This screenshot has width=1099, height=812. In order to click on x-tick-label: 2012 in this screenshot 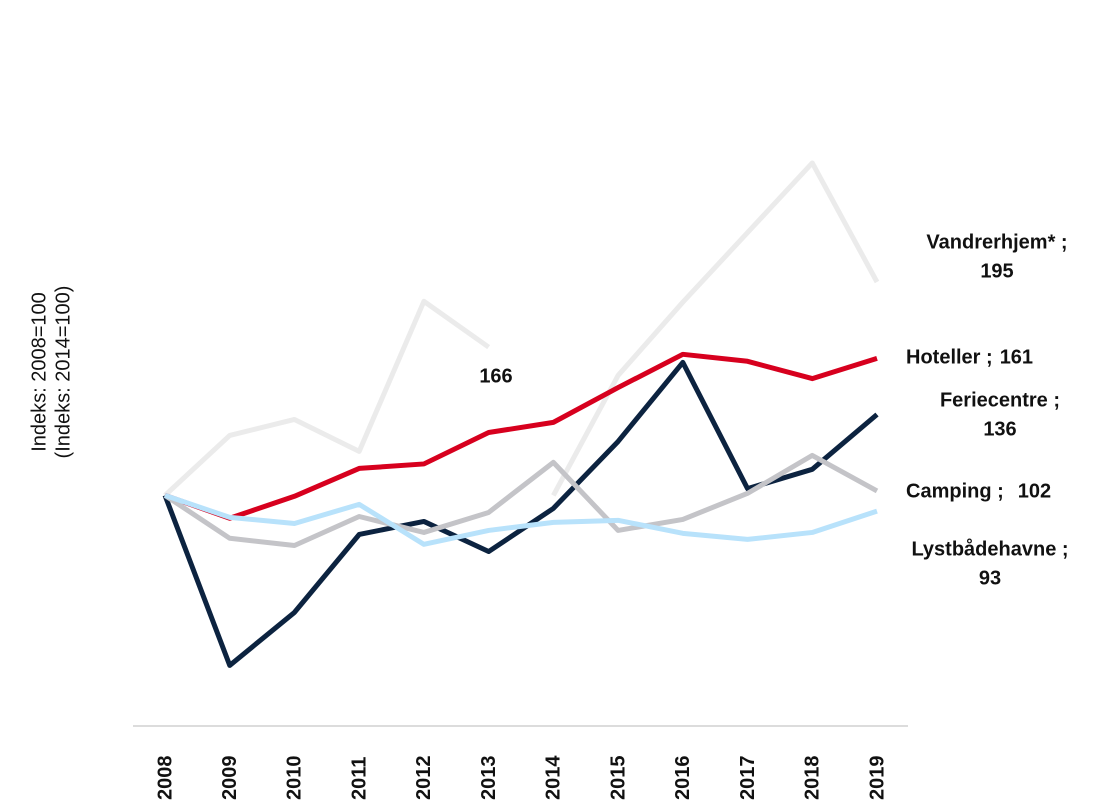, I will do `click(424, 778)`.